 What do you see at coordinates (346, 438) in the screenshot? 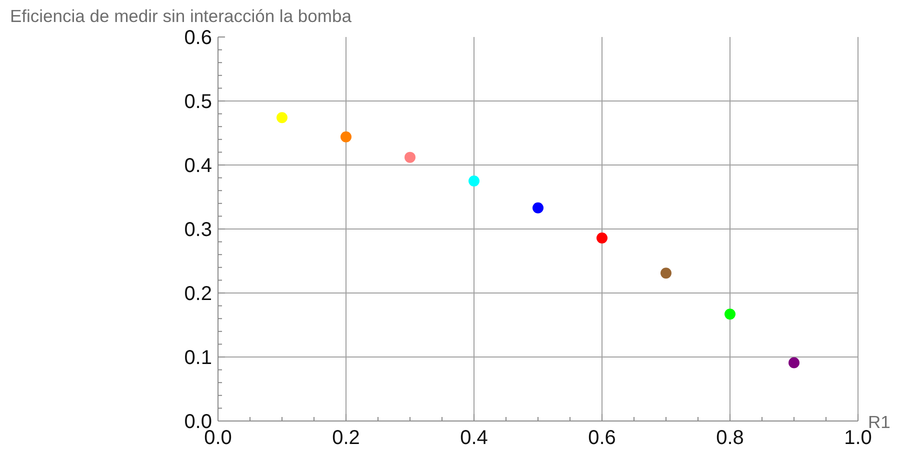
I see `x-tick-label: 0.2` at bounding box center [346, 438].